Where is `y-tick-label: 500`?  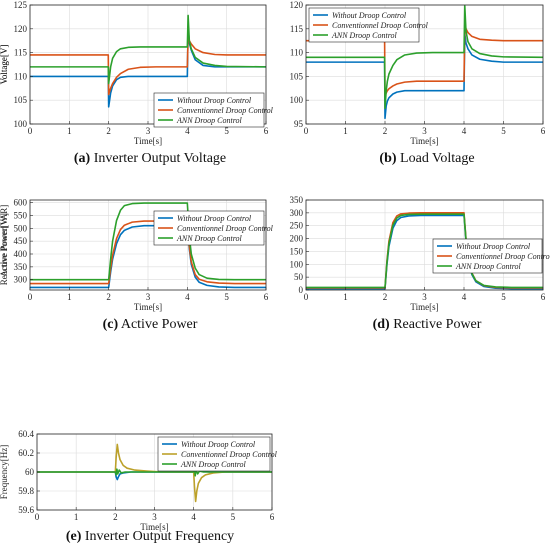
y-tick-label: 500 is located at coordinates (21, 228).